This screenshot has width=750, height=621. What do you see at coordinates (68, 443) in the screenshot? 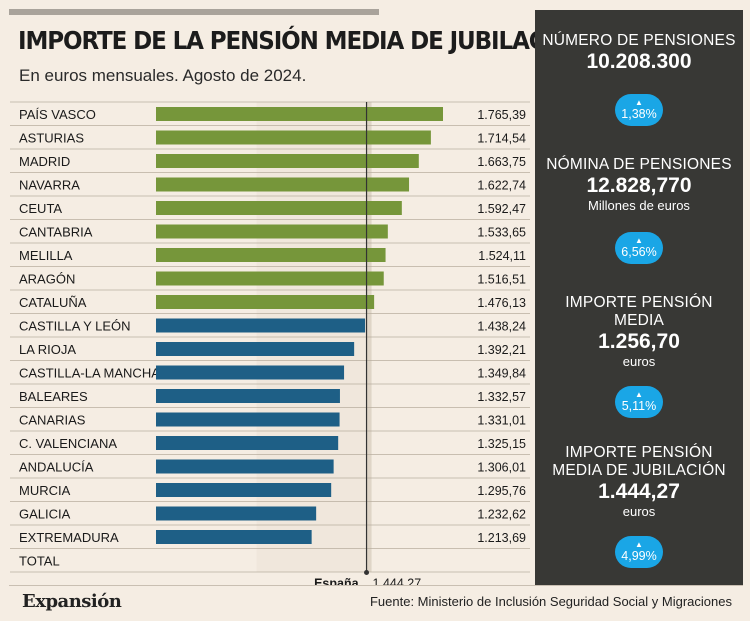
I see `category-label: C. VALENCIANA` at bounding box center [68, 443].